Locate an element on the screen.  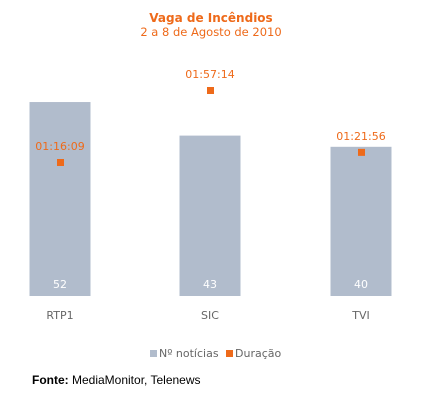
source-label: Fonte: is located at coordinates (50, 380).